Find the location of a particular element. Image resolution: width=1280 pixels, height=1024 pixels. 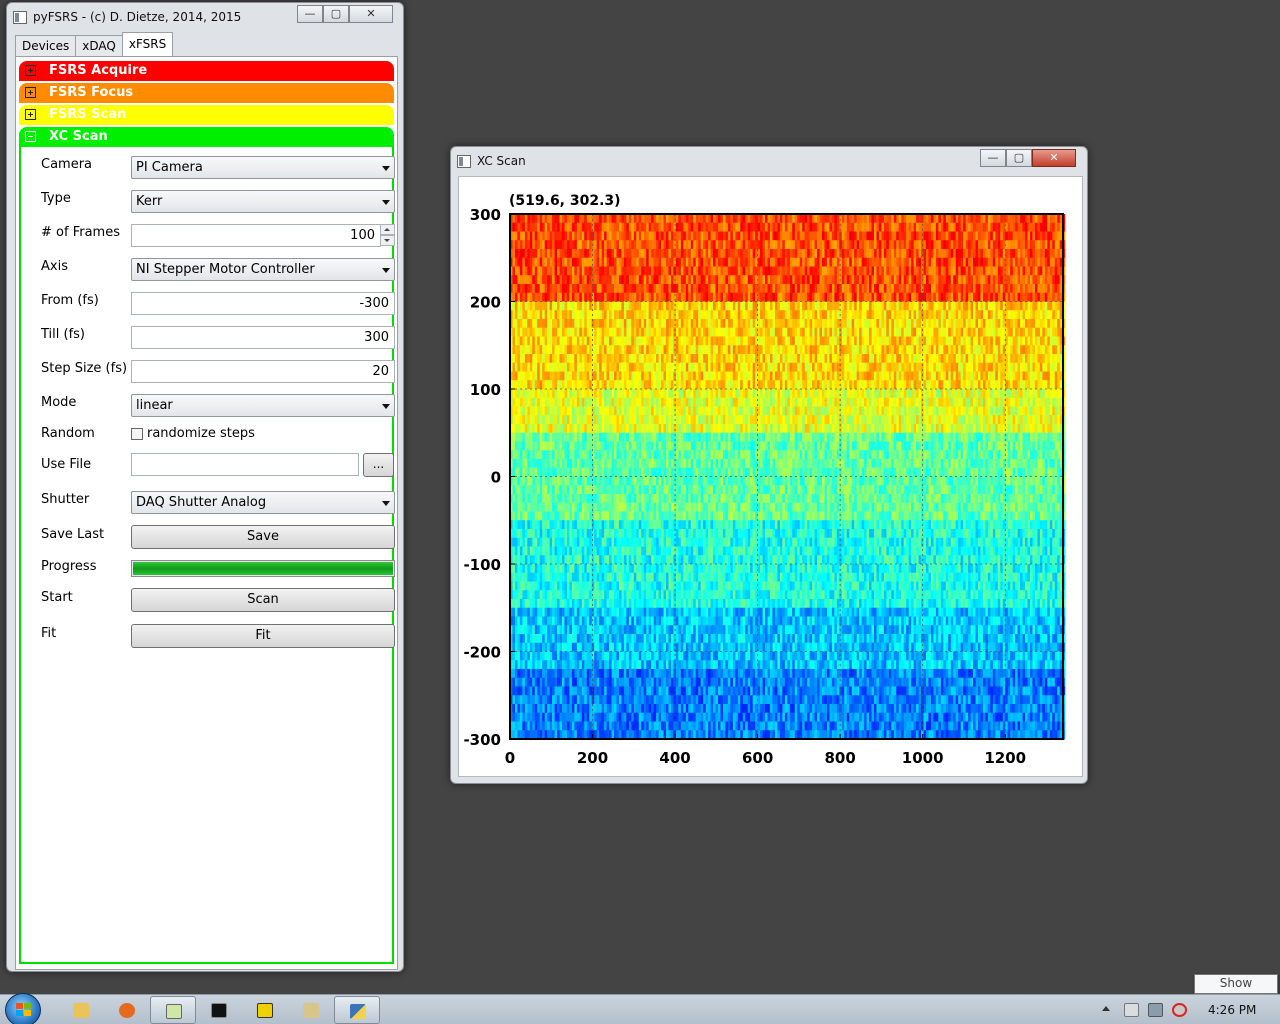

camera-select: PI Camera is located at coordinates (263, 167).